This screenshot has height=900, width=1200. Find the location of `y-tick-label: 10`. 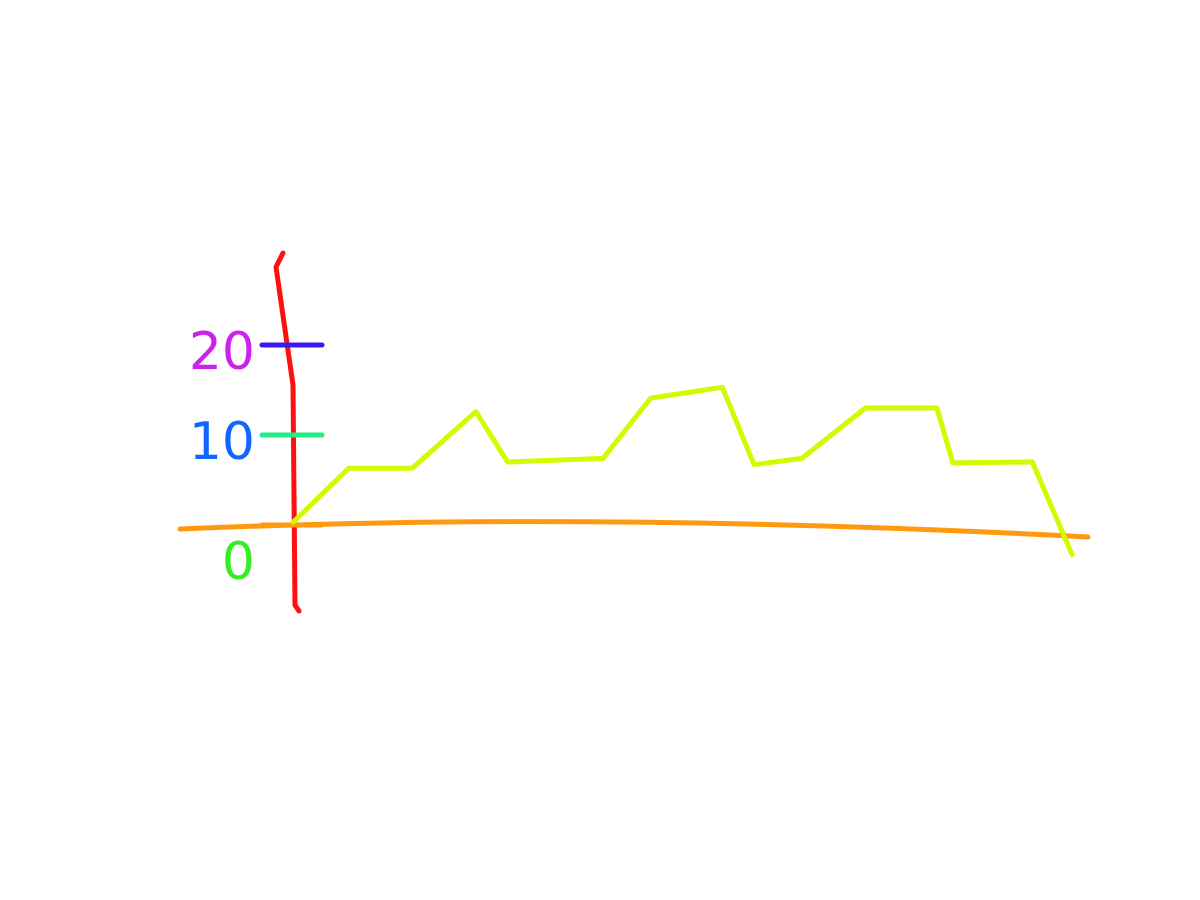

y-tick-label: 10 is located at coordinates (222, 442).